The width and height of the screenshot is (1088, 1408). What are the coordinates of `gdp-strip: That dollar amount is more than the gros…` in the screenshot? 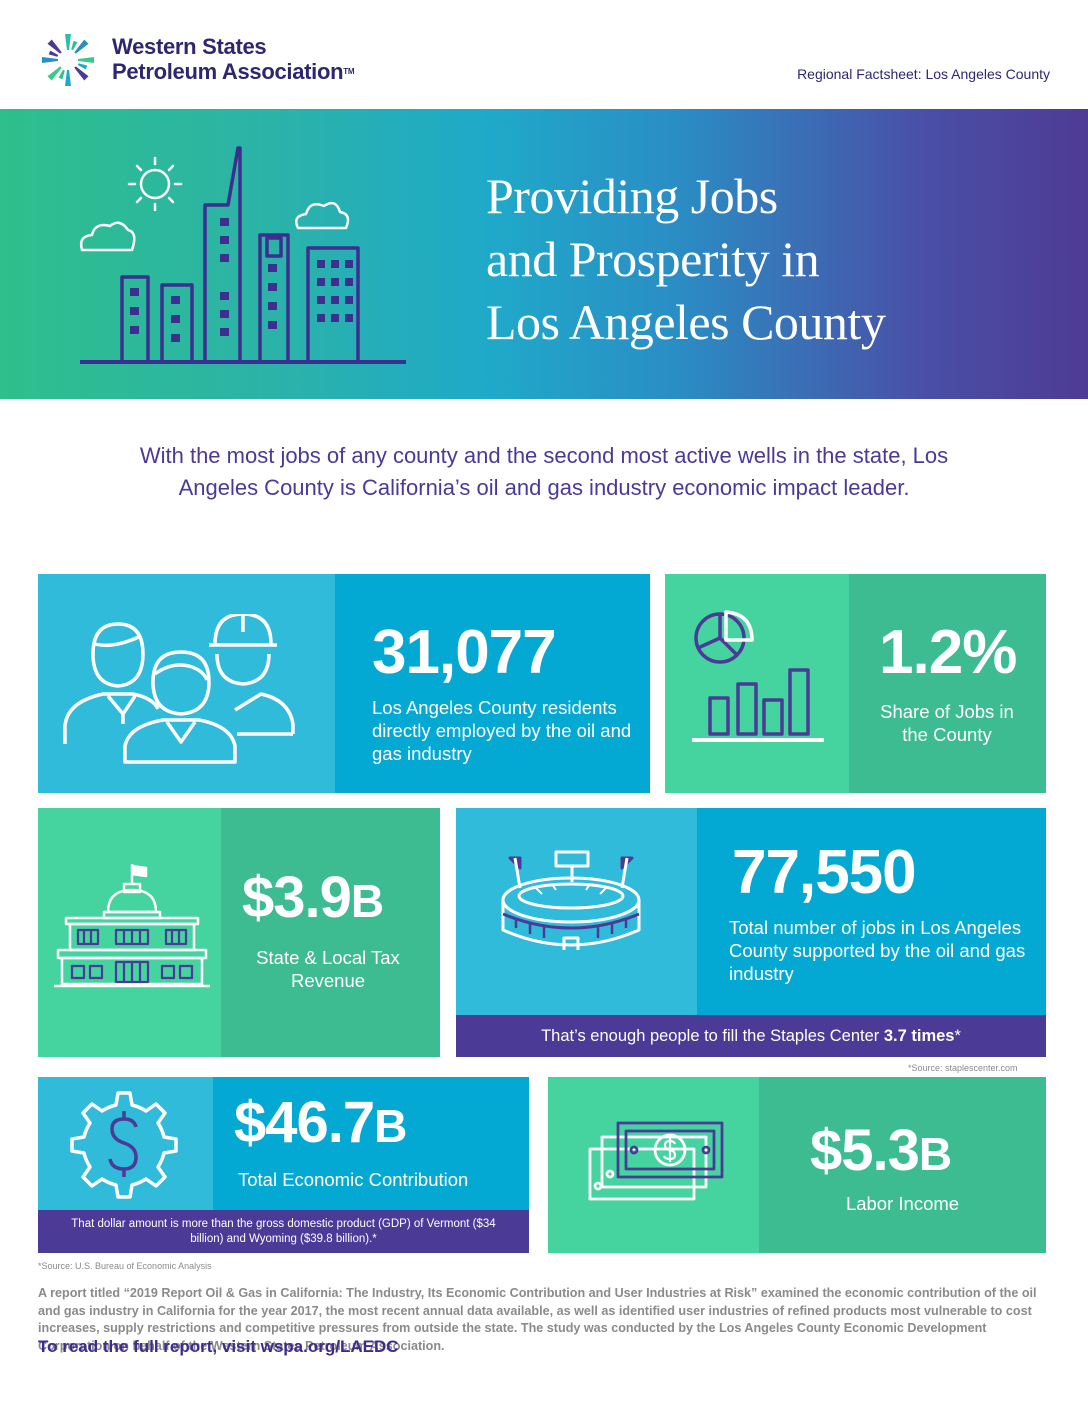 It's located at (283, 1231).